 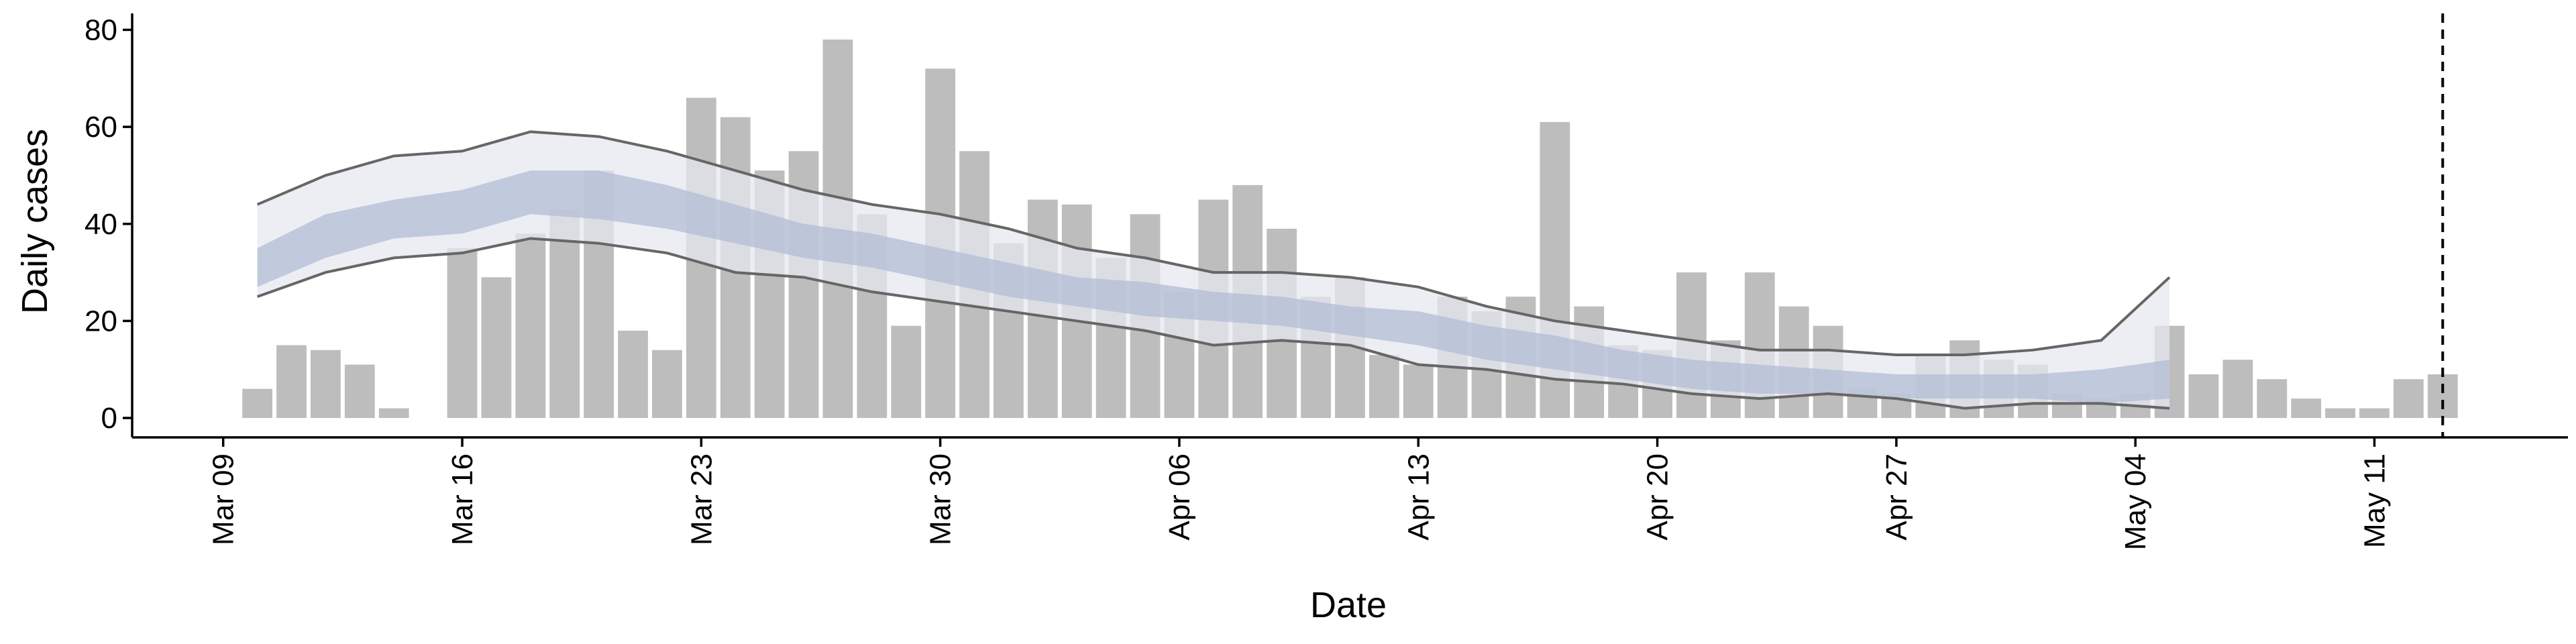 I want to click on y-axis-title: Daily cases, so click(x=35, y=221).